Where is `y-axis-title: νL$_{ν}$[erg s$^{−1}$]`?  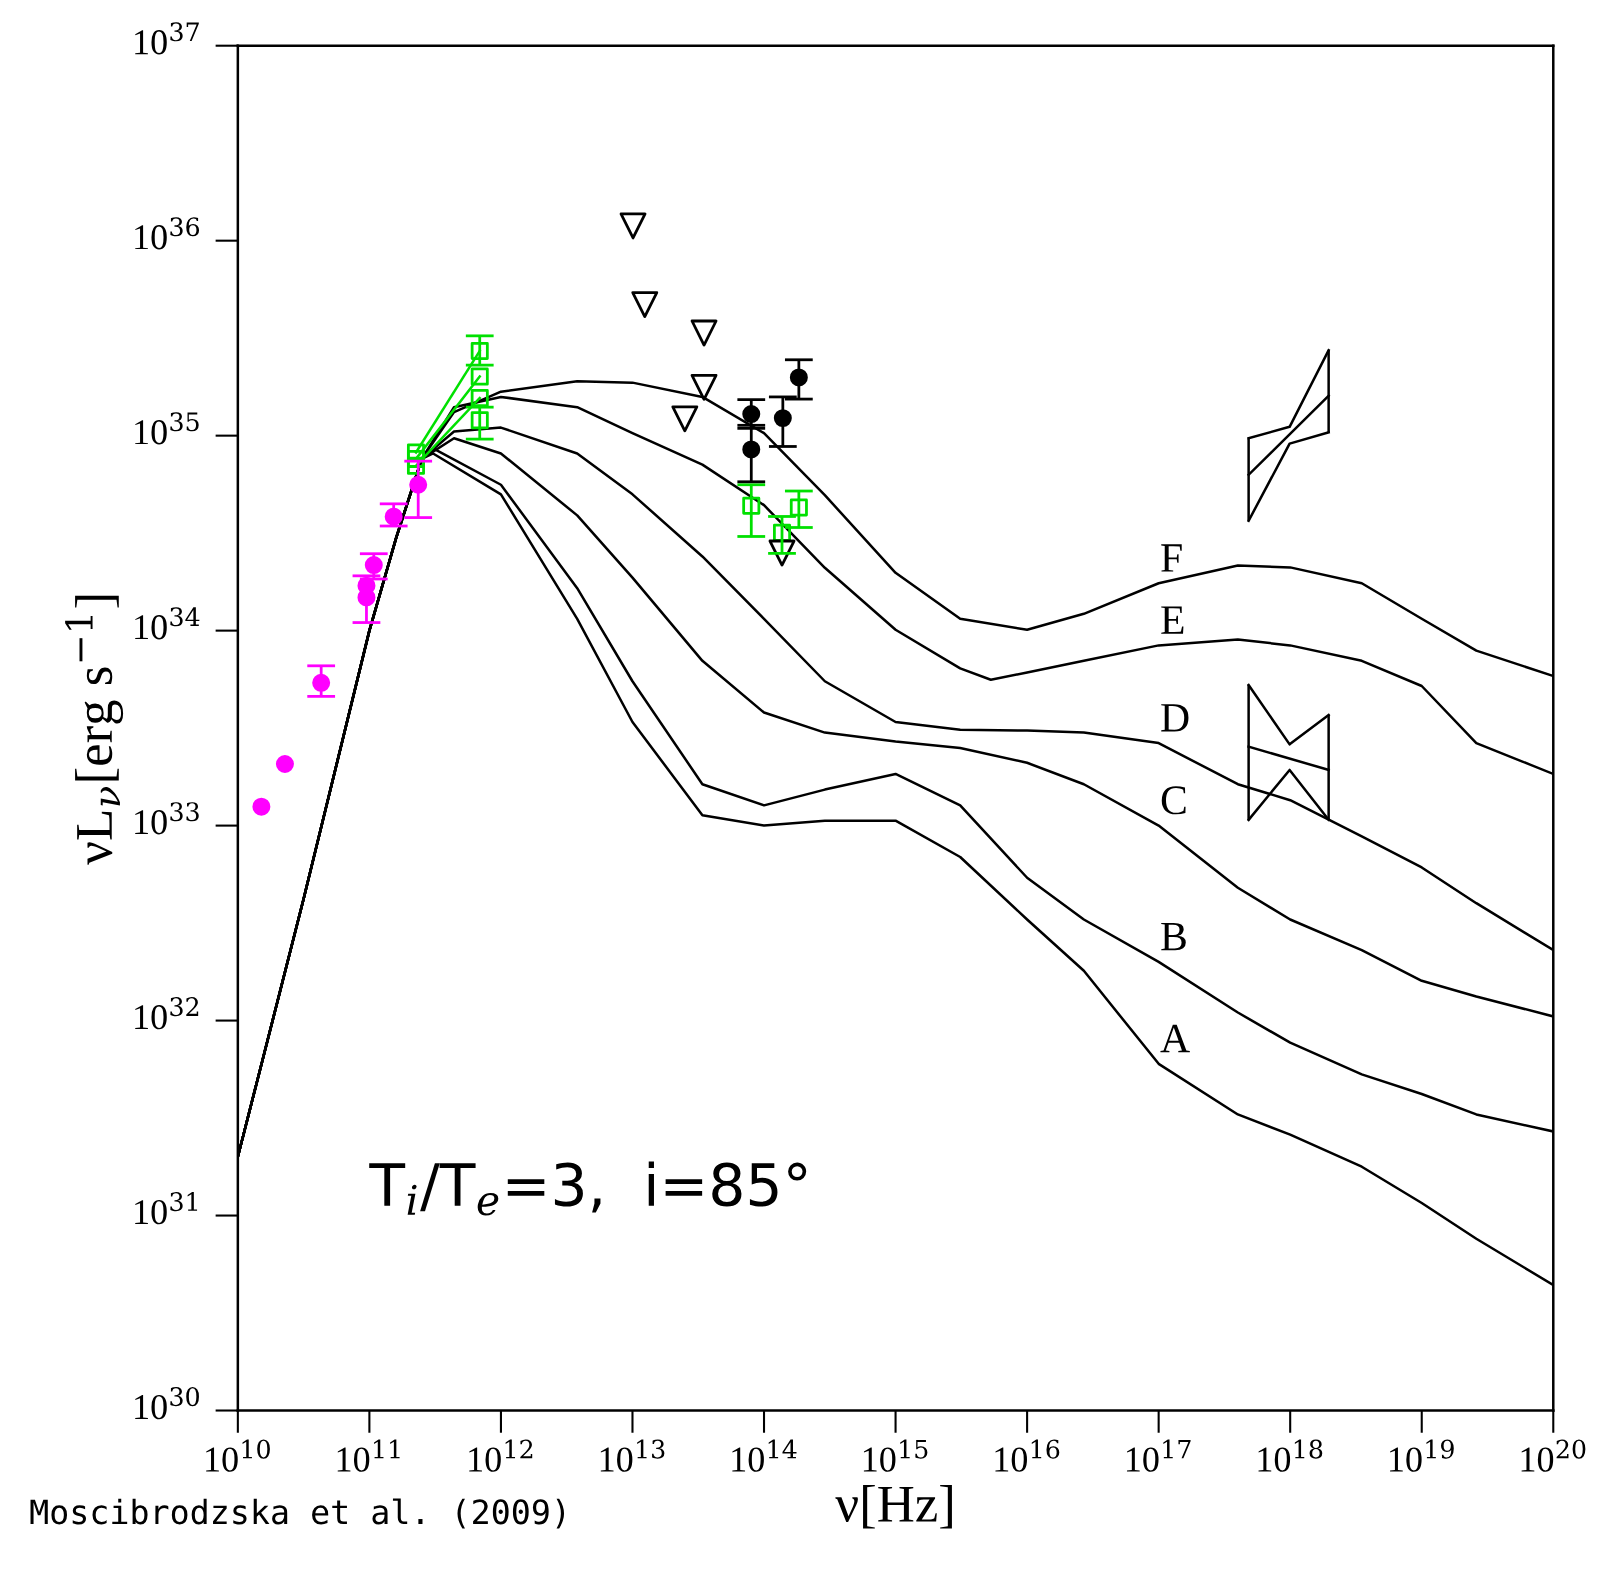 y-axis-title: νL$_{ν}$[erg s$^{−1}$] is located at coordinates (94, 730).